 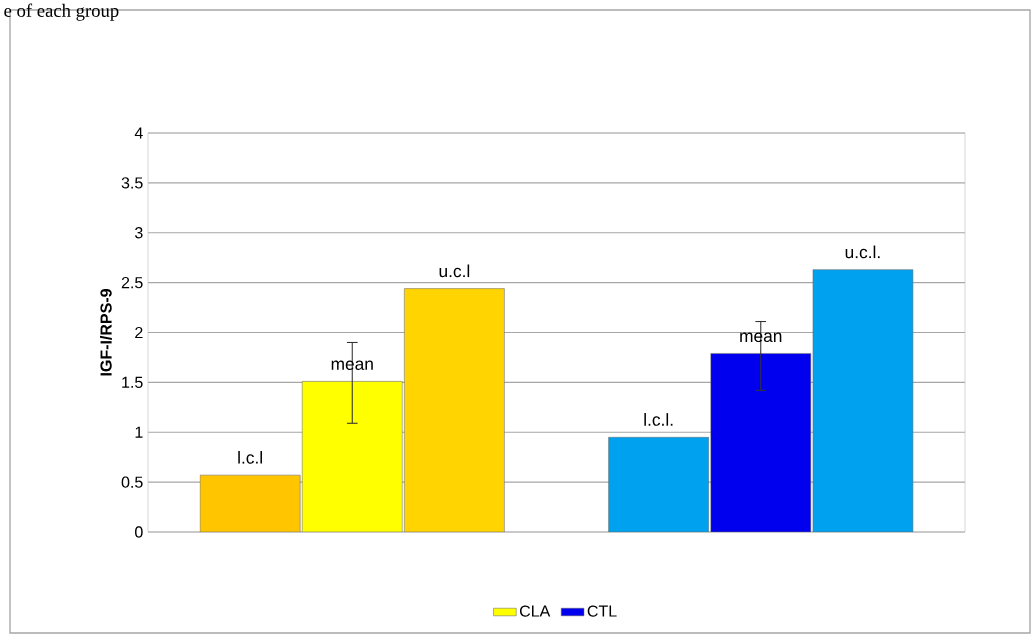 What do you see at coordinates (132, 482) in the screenshot?
I see `y-tick-label: 0.5` at bounding box center [132, 482].